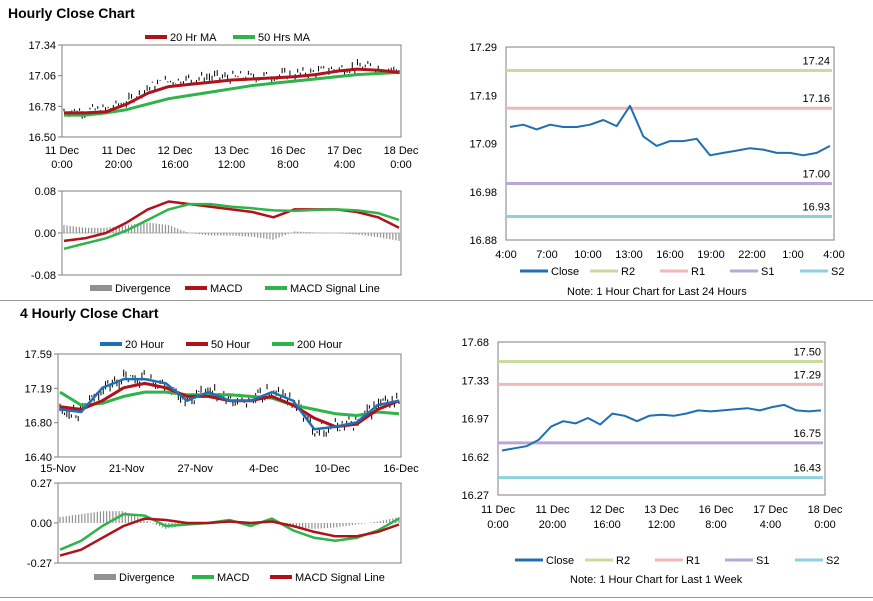 The height and width of the screenshot is (601, 873). I want to click on hourly-pivot-level-label: 17.16, so click(816, 99).